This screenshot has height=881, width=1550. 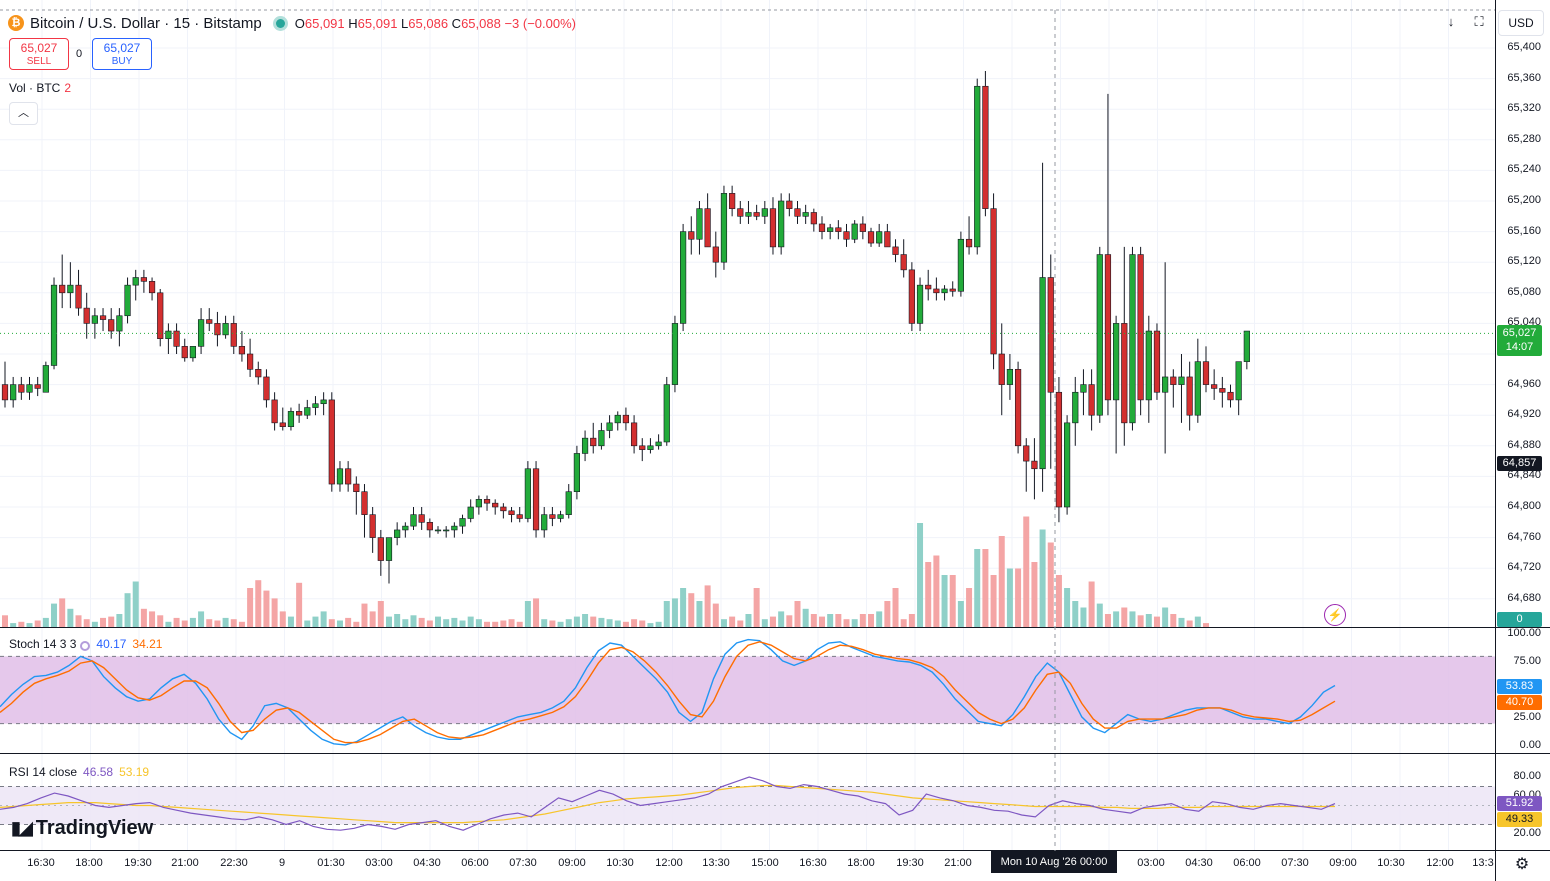 What do you see at coordinates (23, 113) in the screenshot?
I see `chevron-up-icon: ︿` at bounding box center [23, 113].